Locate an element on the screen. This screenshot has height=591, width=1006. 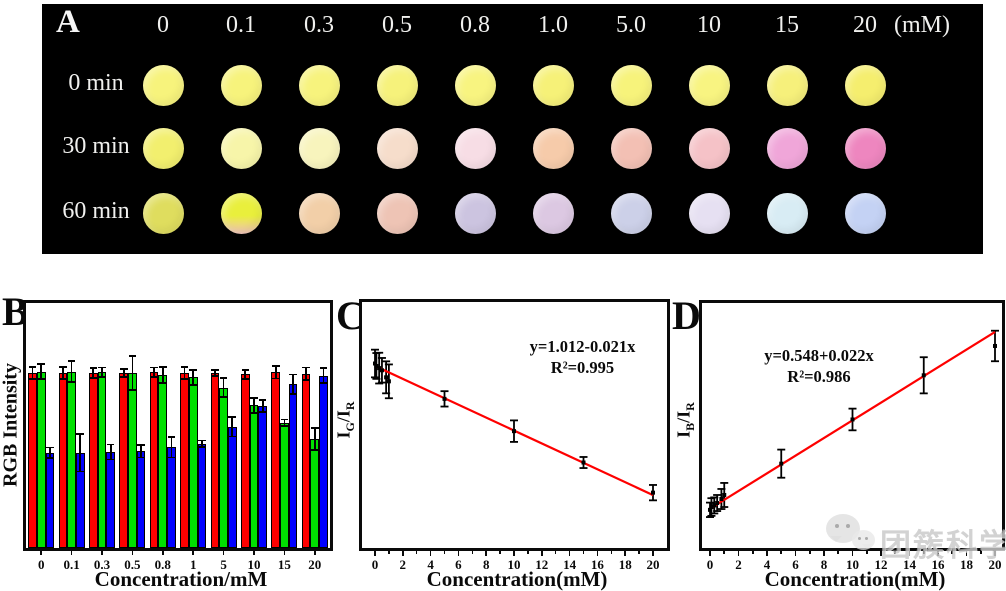
c-x-axis-label: Concentration(mM) is located at coordinates (517, 579).